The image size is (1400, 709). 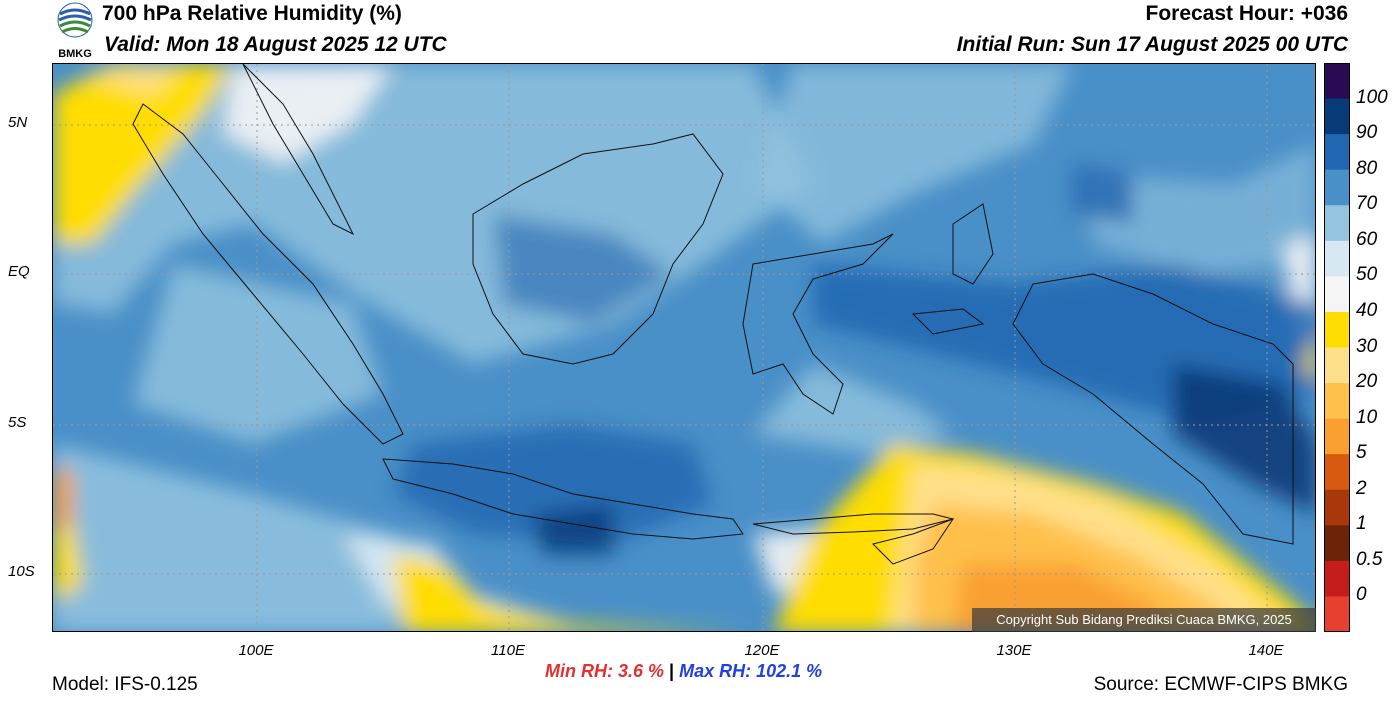 What do you see at coordinates (17, 422) in the screenshot?
I see `lat-label-5s: 5S` at bounding box center [17, 422].